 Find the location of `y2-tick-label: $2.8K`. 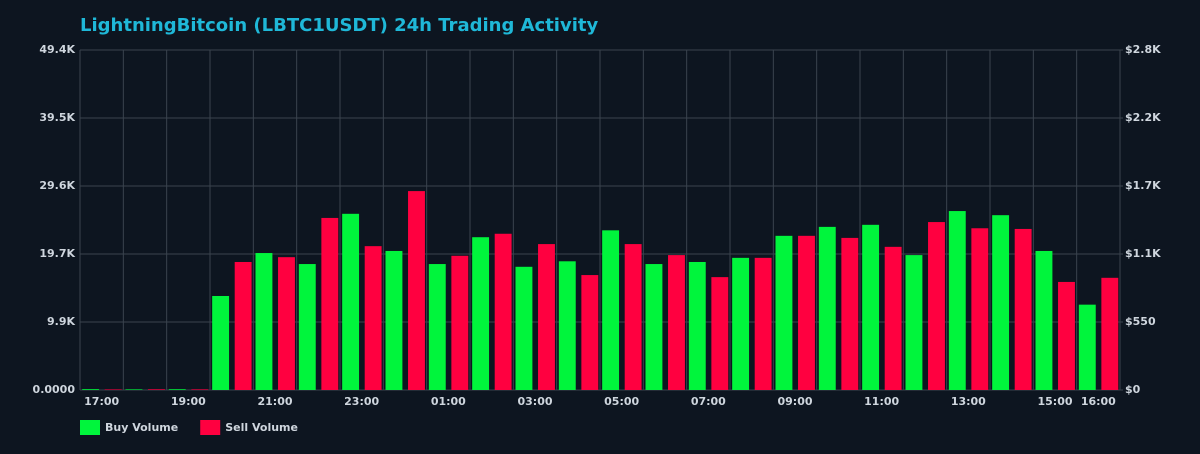

y2-tick-label: $2.8K is located at coordinates (1143, 49).